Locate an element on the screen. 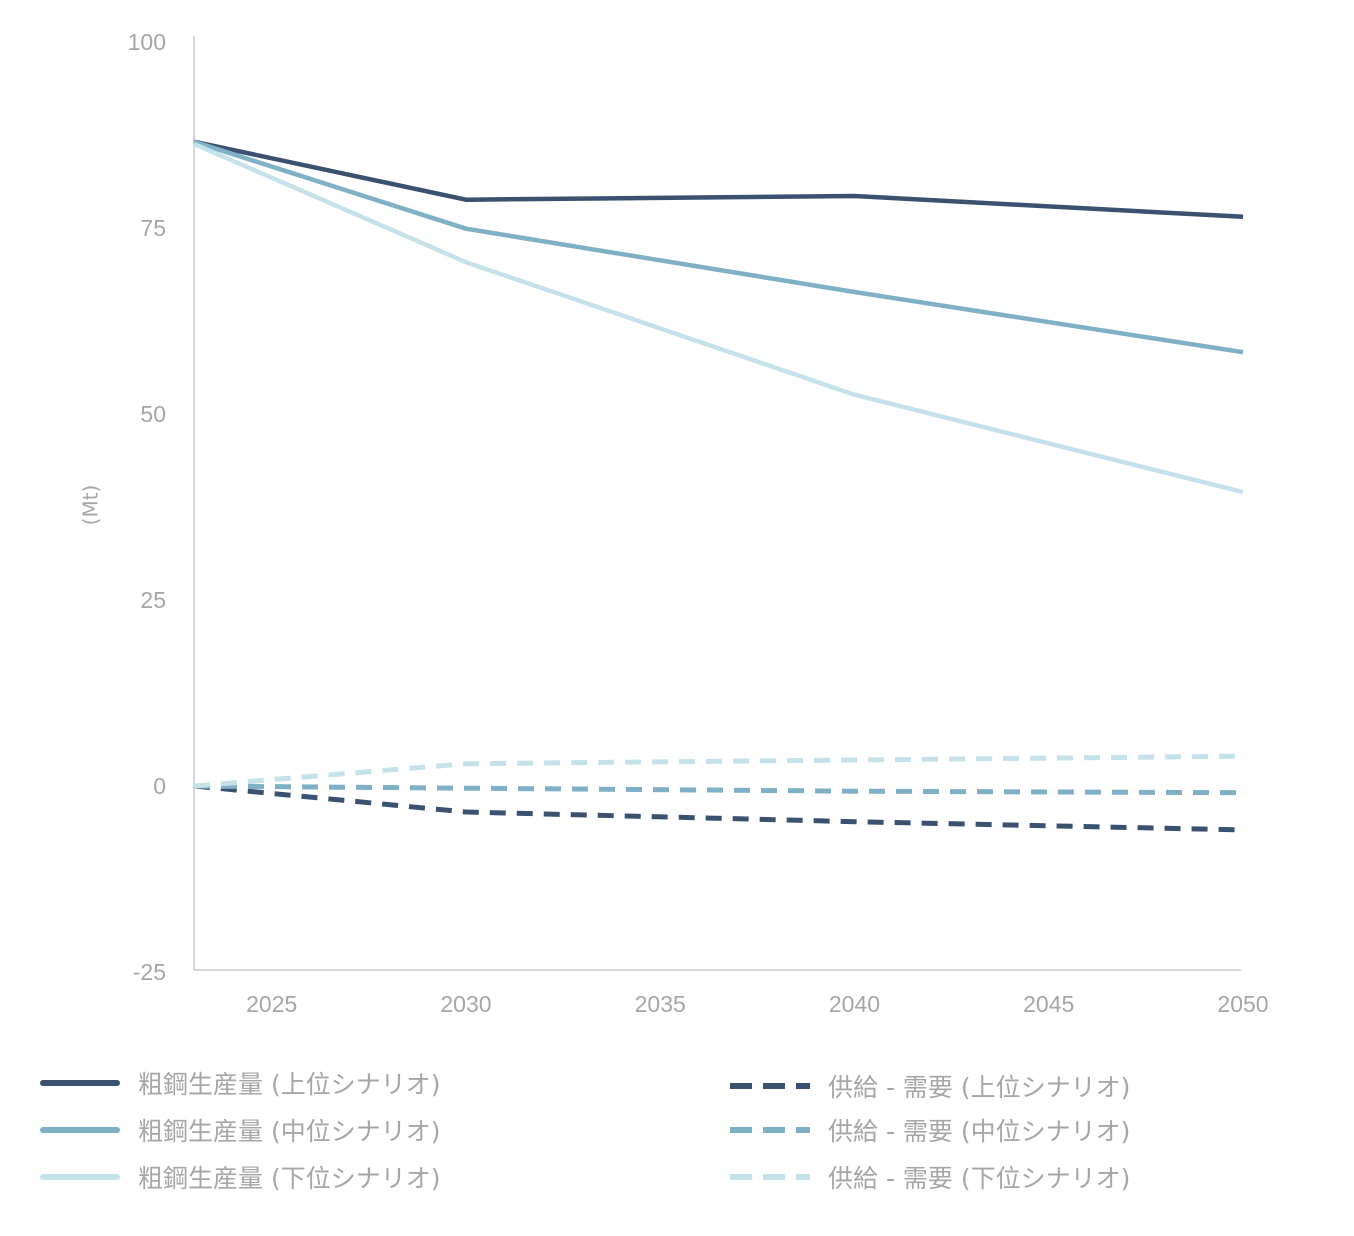 The width and height of the screenshot is (1354, 1236). legend-item: 供給 - 需要 (下位シナリオ) is located at coordinates (930, 1177).